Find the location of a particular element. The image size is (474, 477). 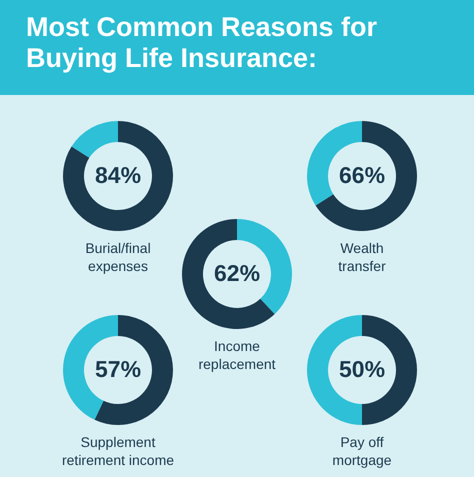

slice-label: Supplement retirement income is located at coordinates (118, 451).